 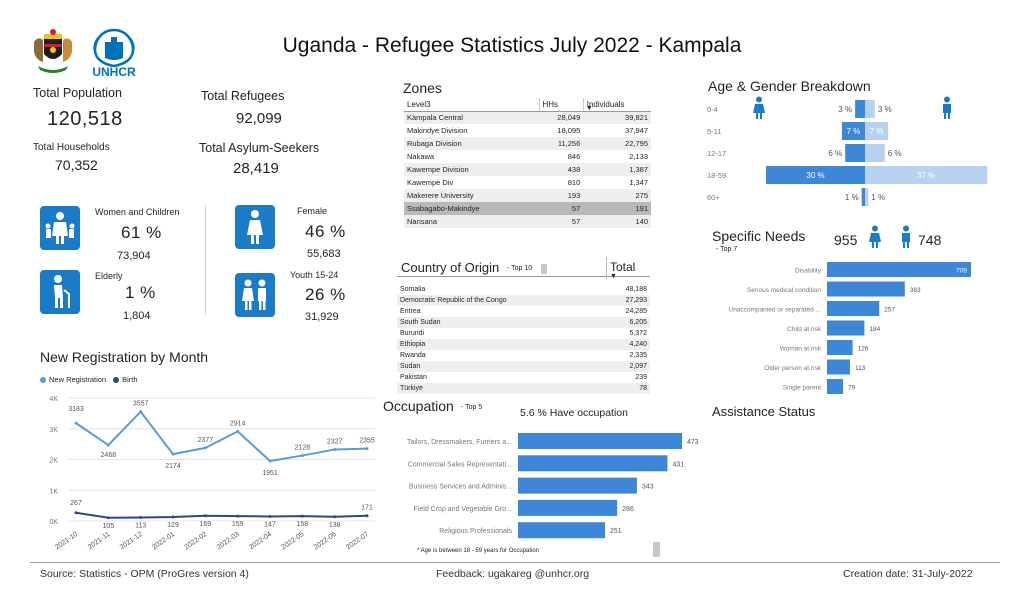 I want to click on data-label: 2174, so click(x=173, y=466).